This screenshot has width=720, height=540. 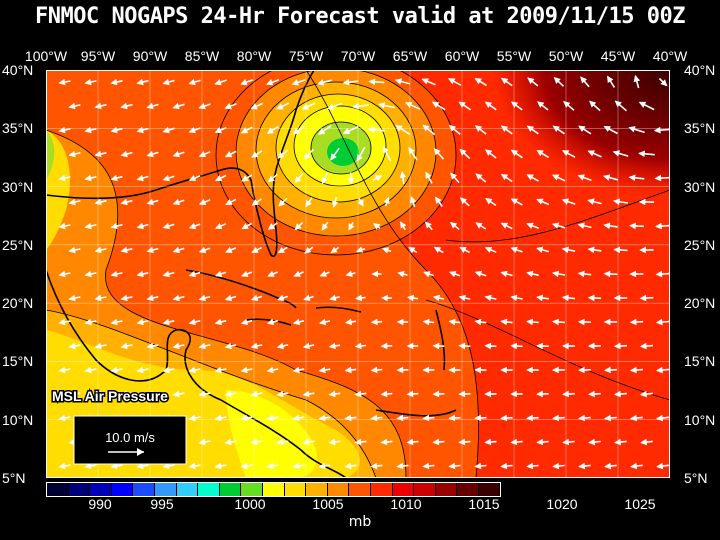 What do you see at coordinates (328, 504) in the screenshot?
I see `colorbar-tick-label: 1005` at bounding box center [328, 504].